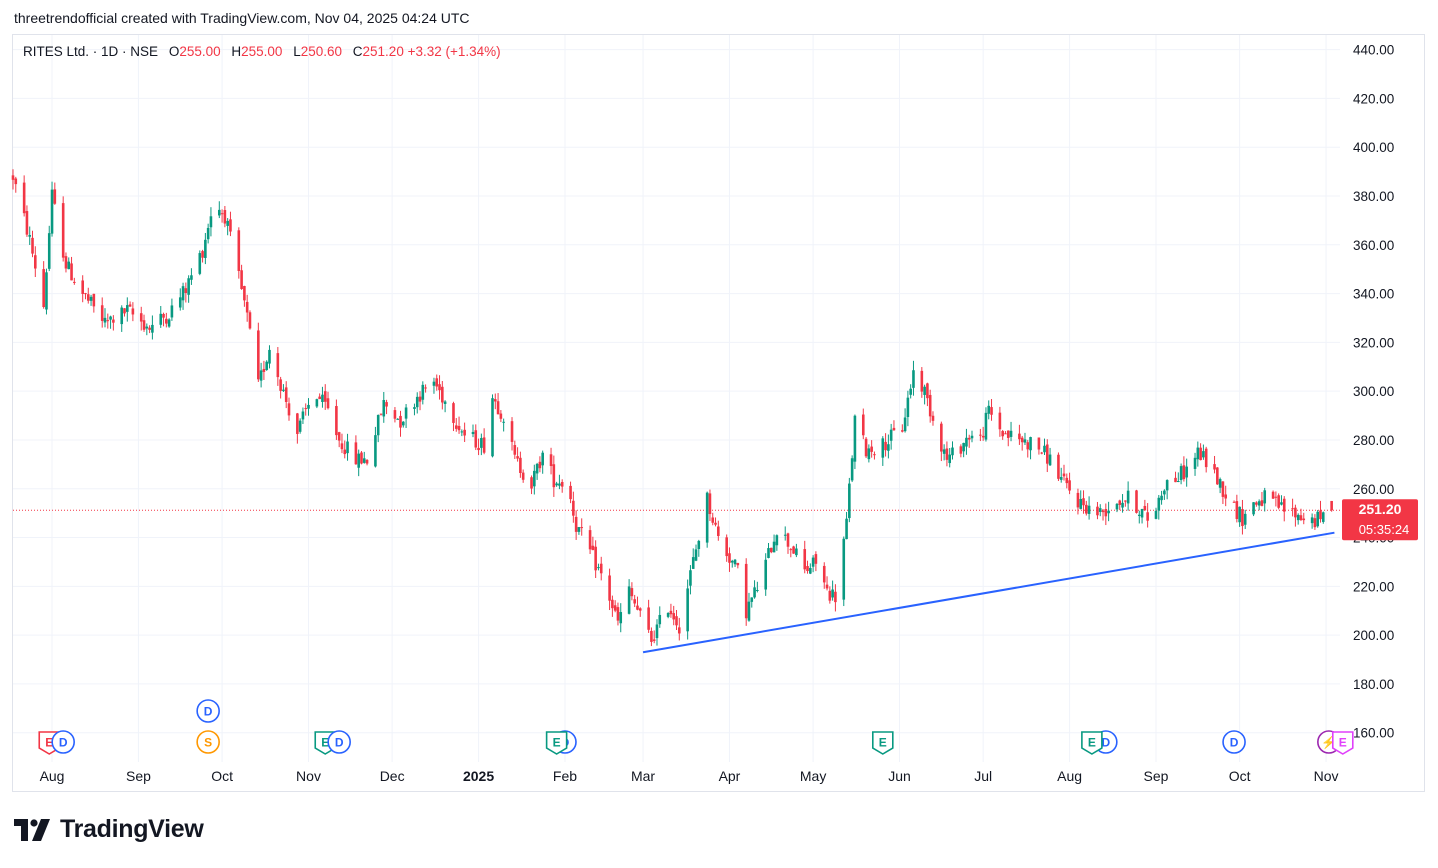  I want to click on time-tick-label: Nov, so click(308, 776).